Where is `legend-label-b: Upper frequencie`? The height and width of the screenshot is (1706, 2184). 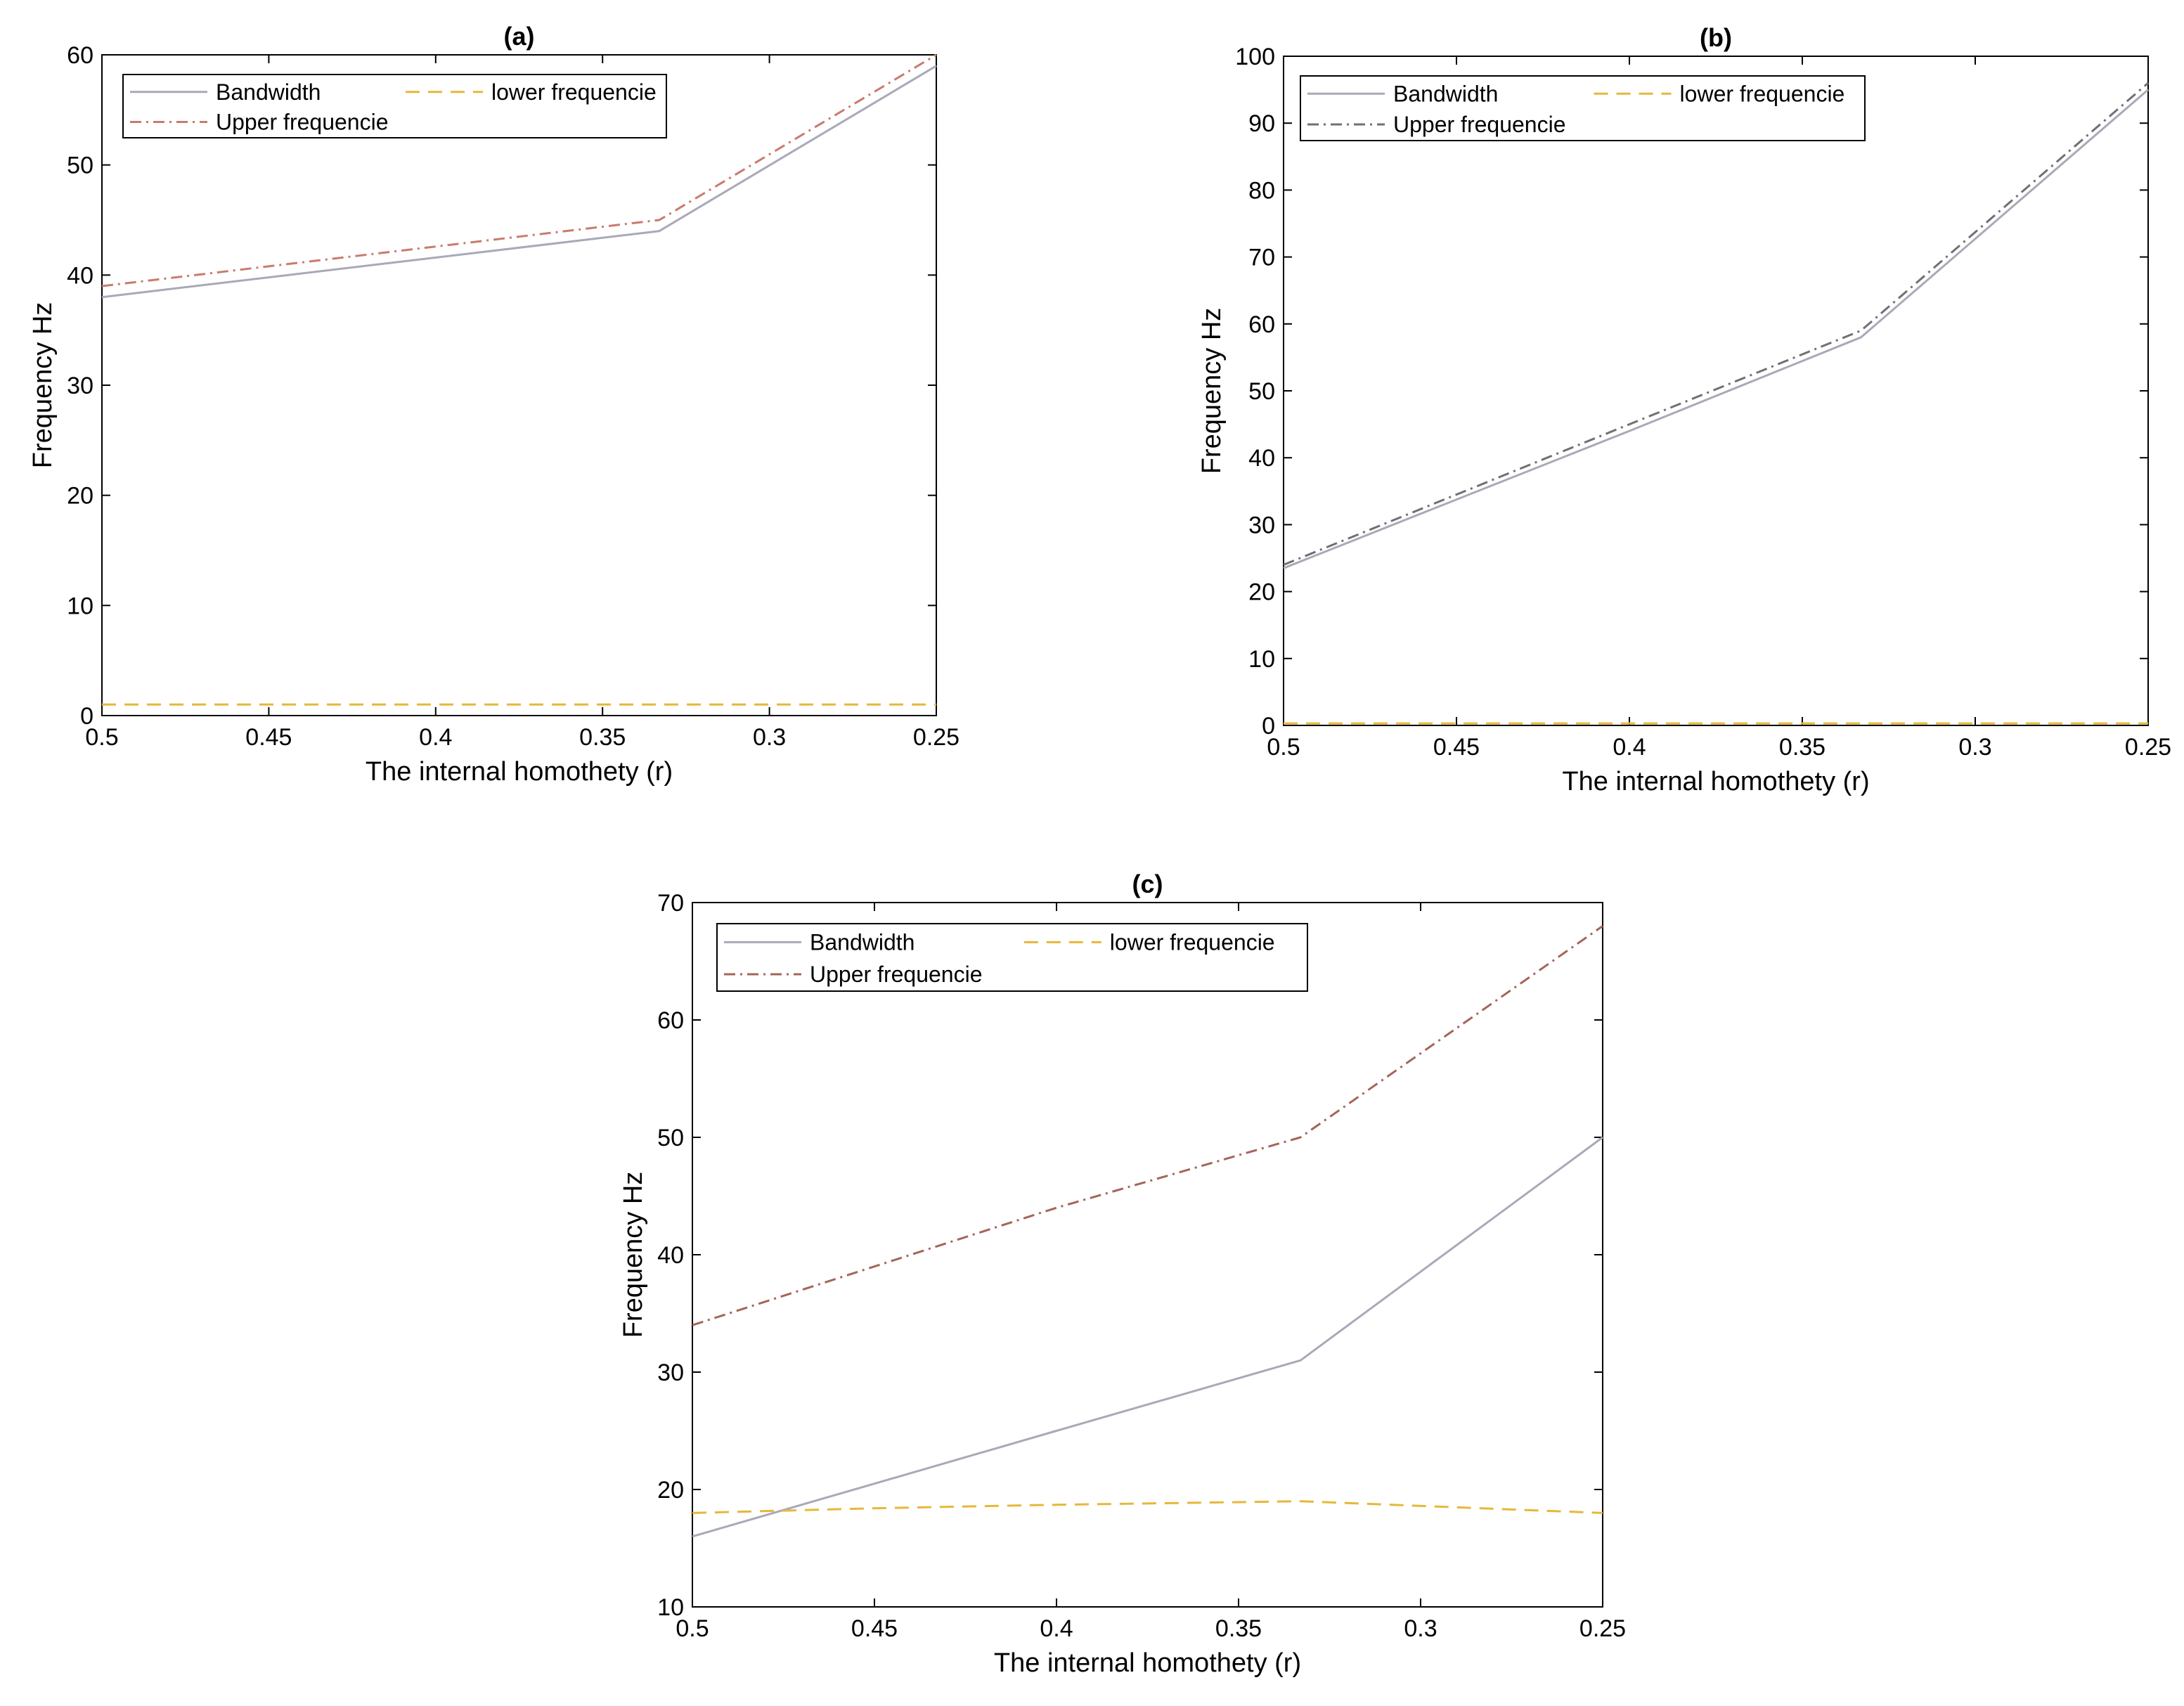 legend-label-b: Upper frequencie is located at coordinates (1479, 124).